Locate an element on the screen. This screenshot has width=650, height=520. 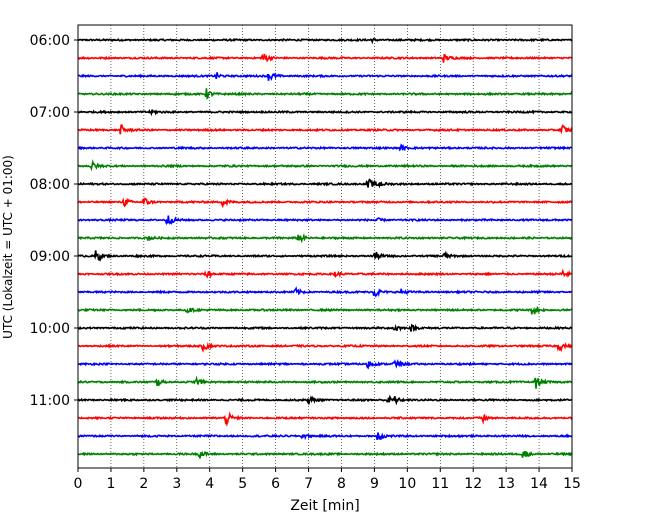
y-axis-label: UTC (Lokalzeit = UTC + 01:00) is located at coordinates (8, 247).